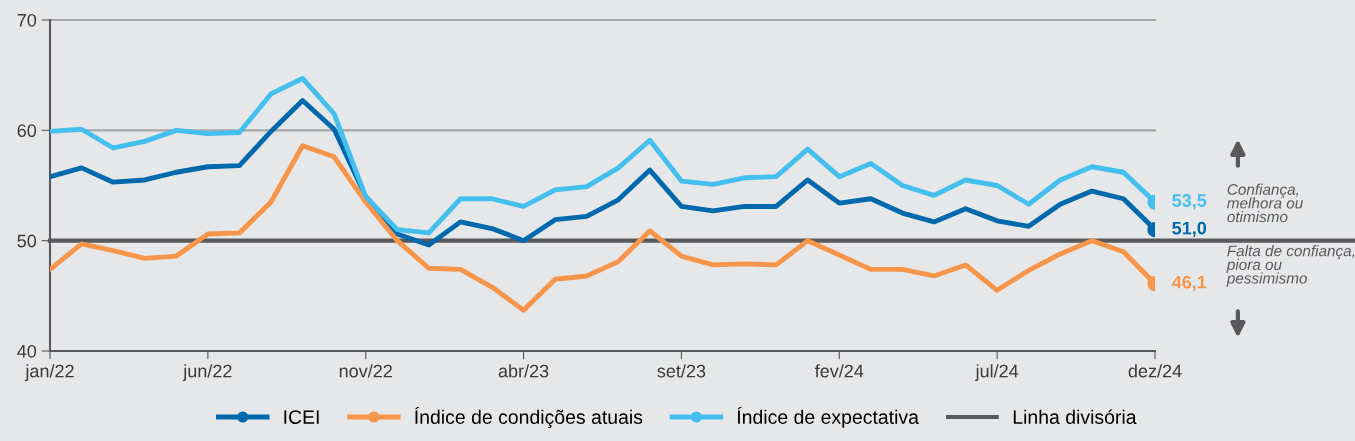  What do you see at coordinates (27, 131) in the screenshot?
I see `y-tick-label: 60` at bounding box center [27, 131].